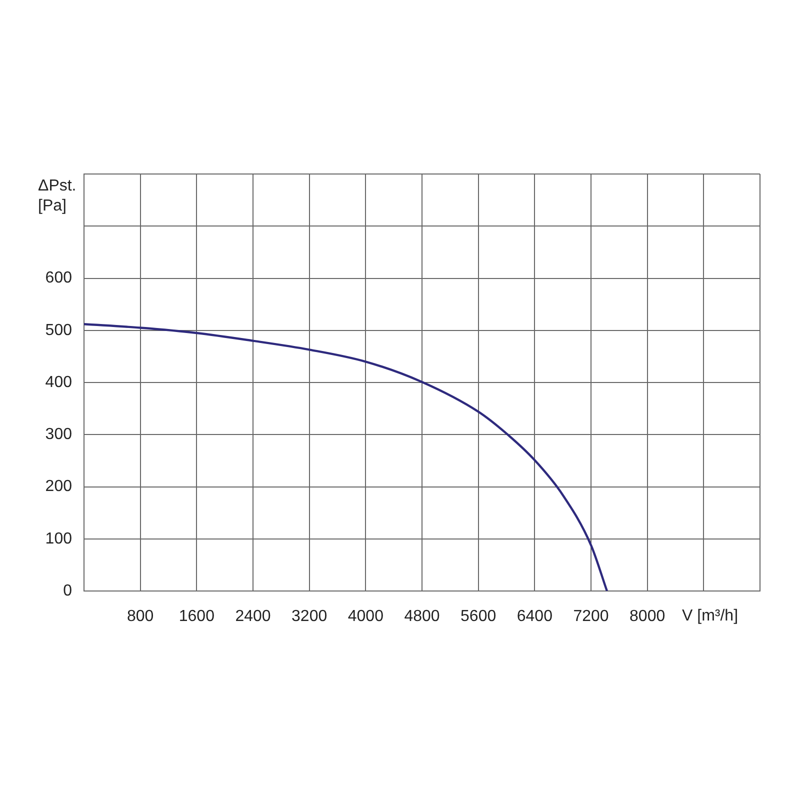 The height and width of the screenshot is (800, 800). What do you see at coordinates (140, 617) in the screenshot?
I see `x-tick-label: 800` at bounding box center [140, 617].